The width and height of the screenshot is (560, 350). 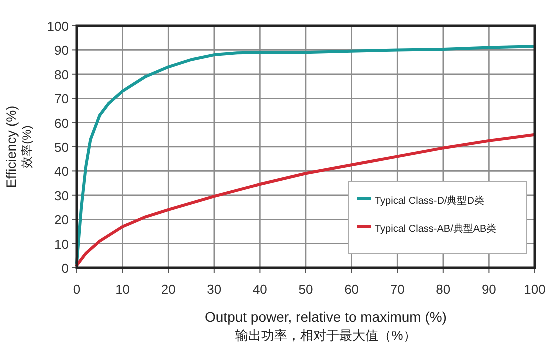 I want to click on x-axis-title: Output power, relative to maximum (%) 输出功率，相对于最大值（%）, so click(x=326, y=326).